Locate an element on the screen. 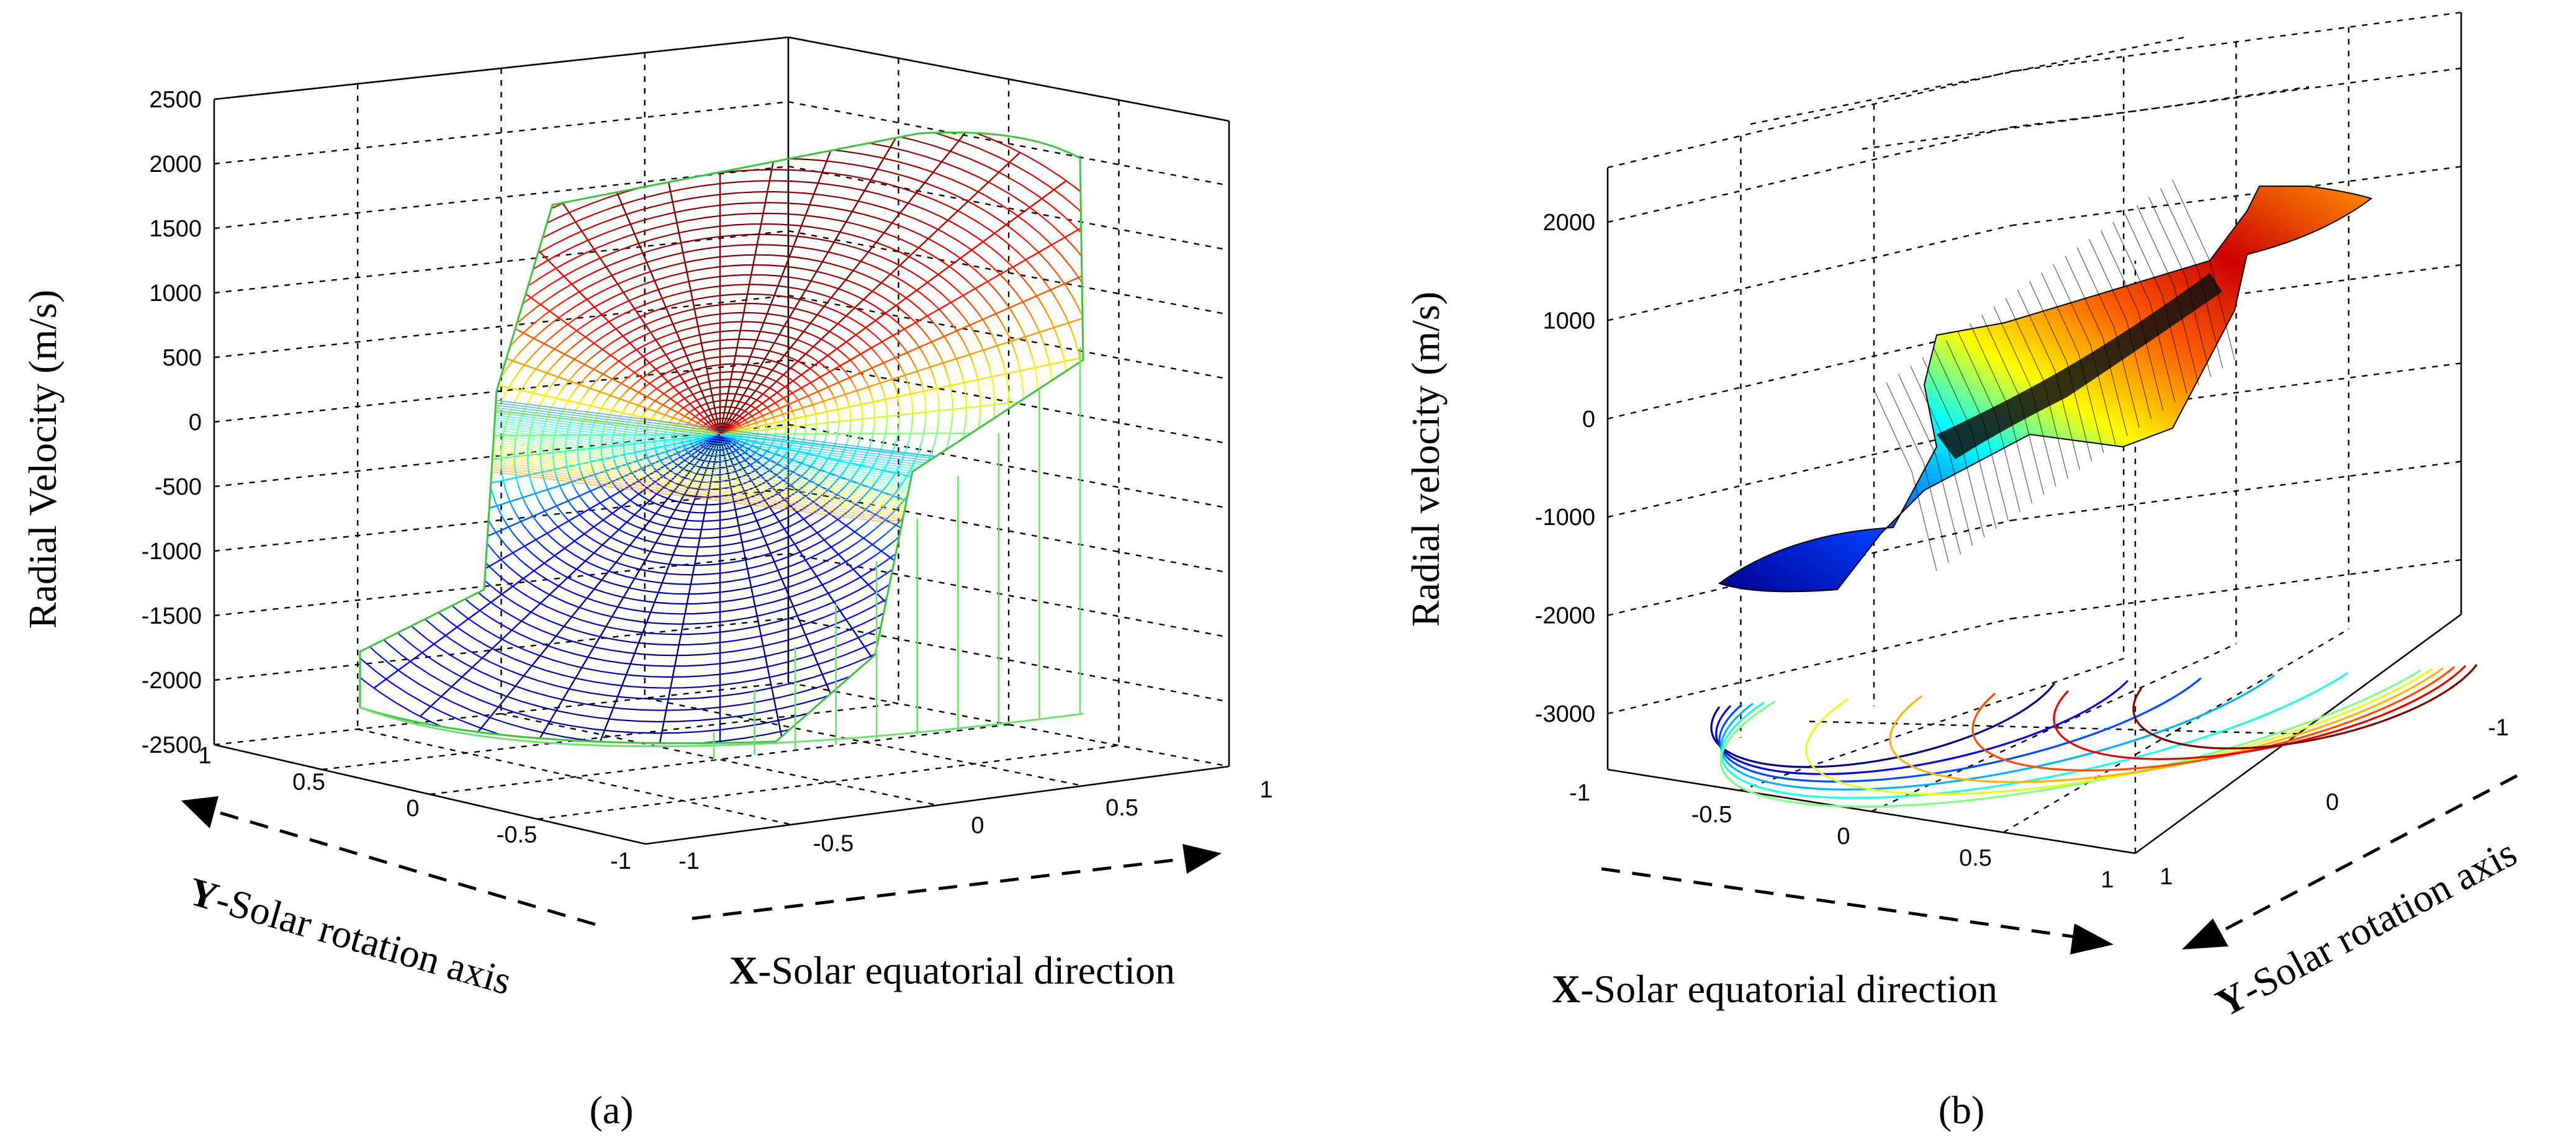 The height and width of the screenshot is (1140, 2576). panel-b-shaded-surface is located at coordinates (2045, 386).